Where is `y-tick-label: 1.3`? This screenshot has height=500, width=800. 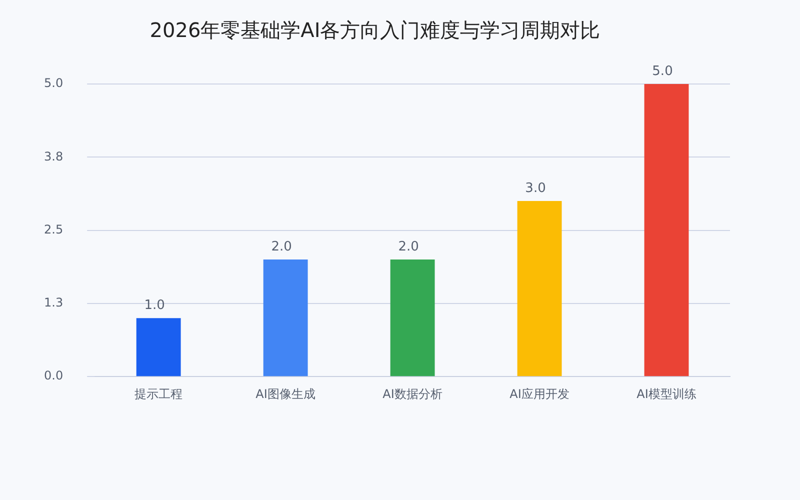
y-tick-label: 1.3 is located at coordinates (54, 303).